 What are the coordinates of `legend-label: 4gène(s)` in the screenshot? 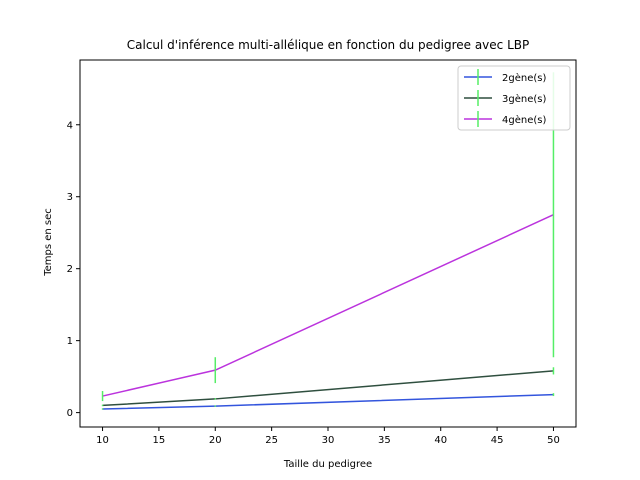 It's located at (524, 120).